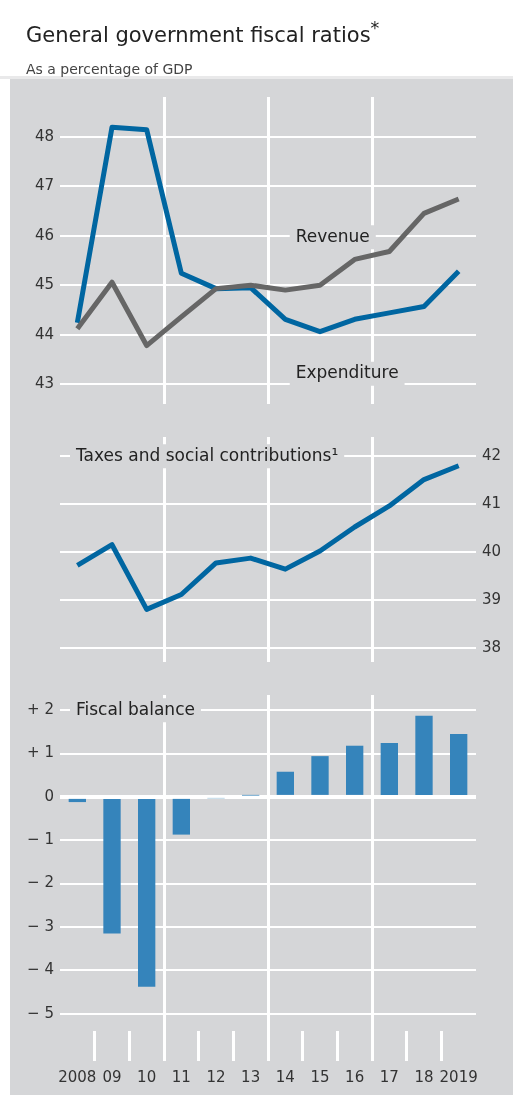 The height and width of the screenshot is (1116, 513). I want to click on y-tick-label: − 4, so click(40, 969).